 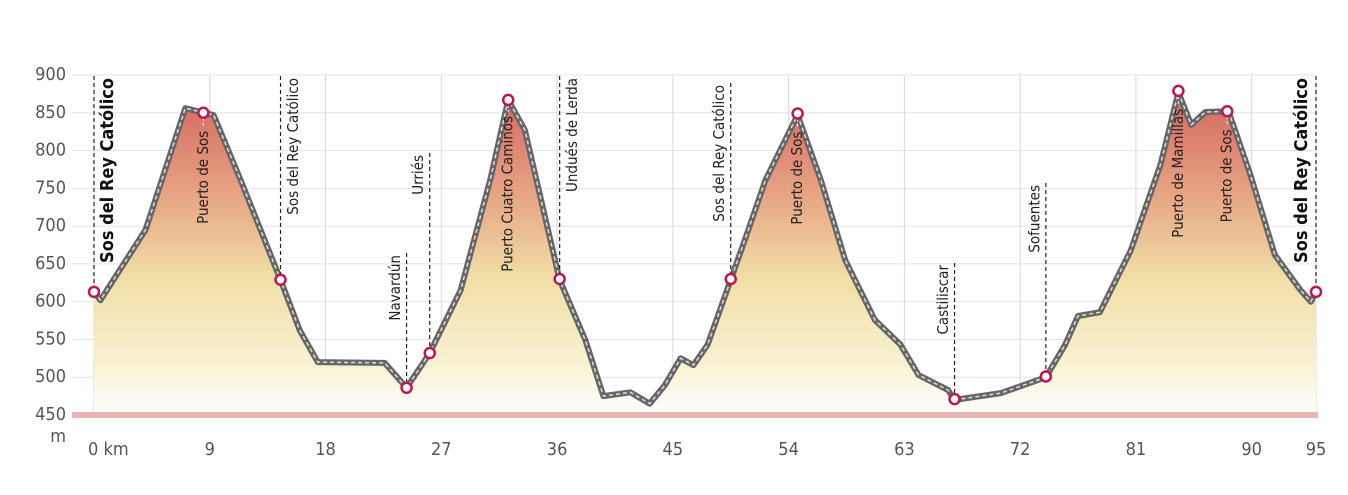 I want to click on waypoint-label: Urriés, so click(x=418, y=175).